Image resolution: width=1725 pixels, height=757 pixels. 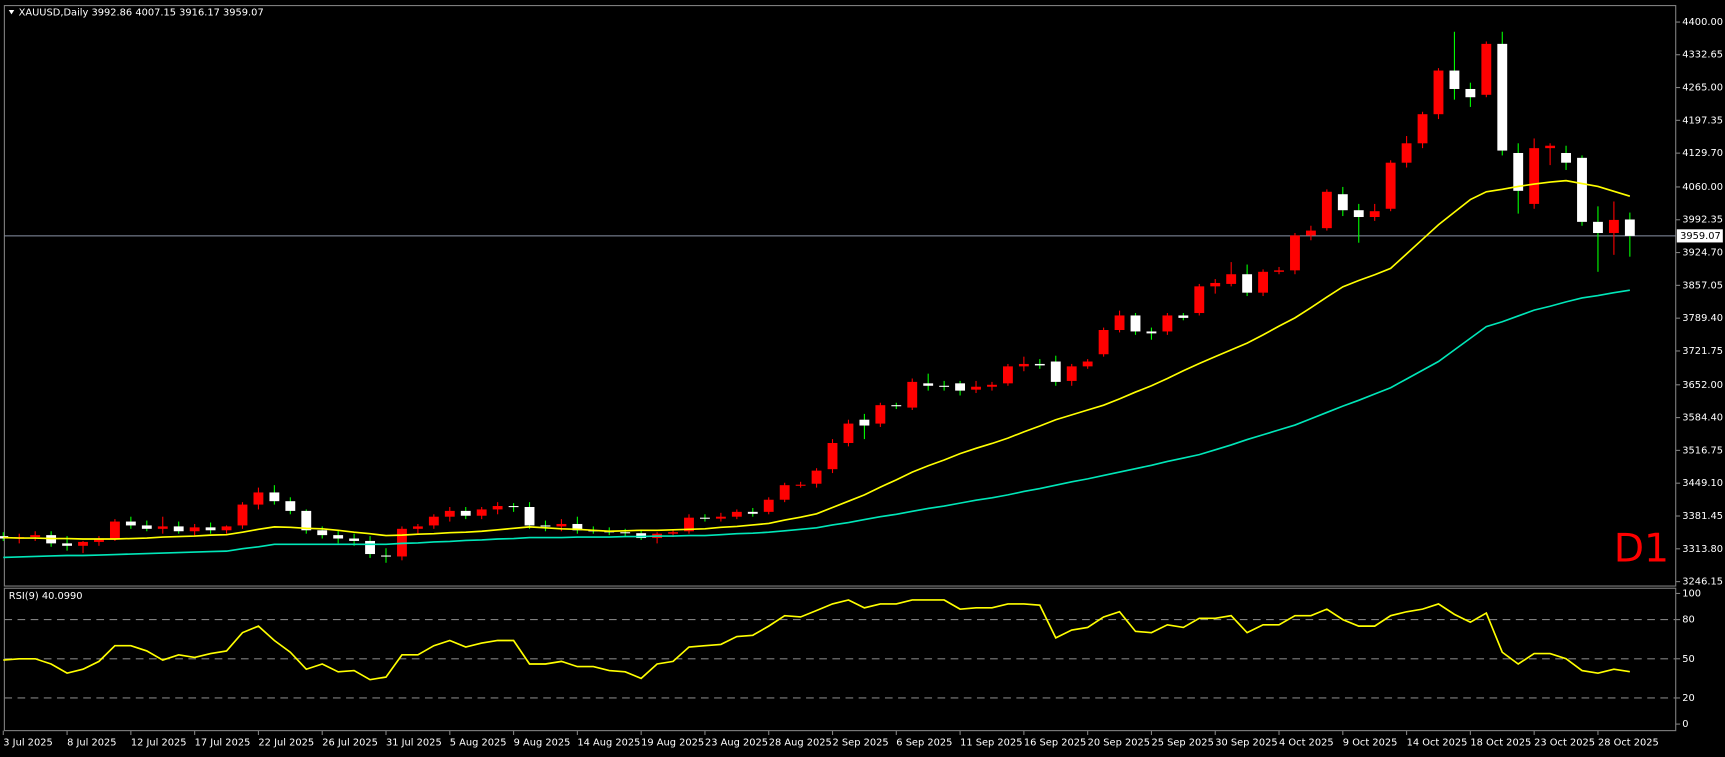 I want to click on x-tick-label: 28 Aug 2025, so click(x=800, y=743).